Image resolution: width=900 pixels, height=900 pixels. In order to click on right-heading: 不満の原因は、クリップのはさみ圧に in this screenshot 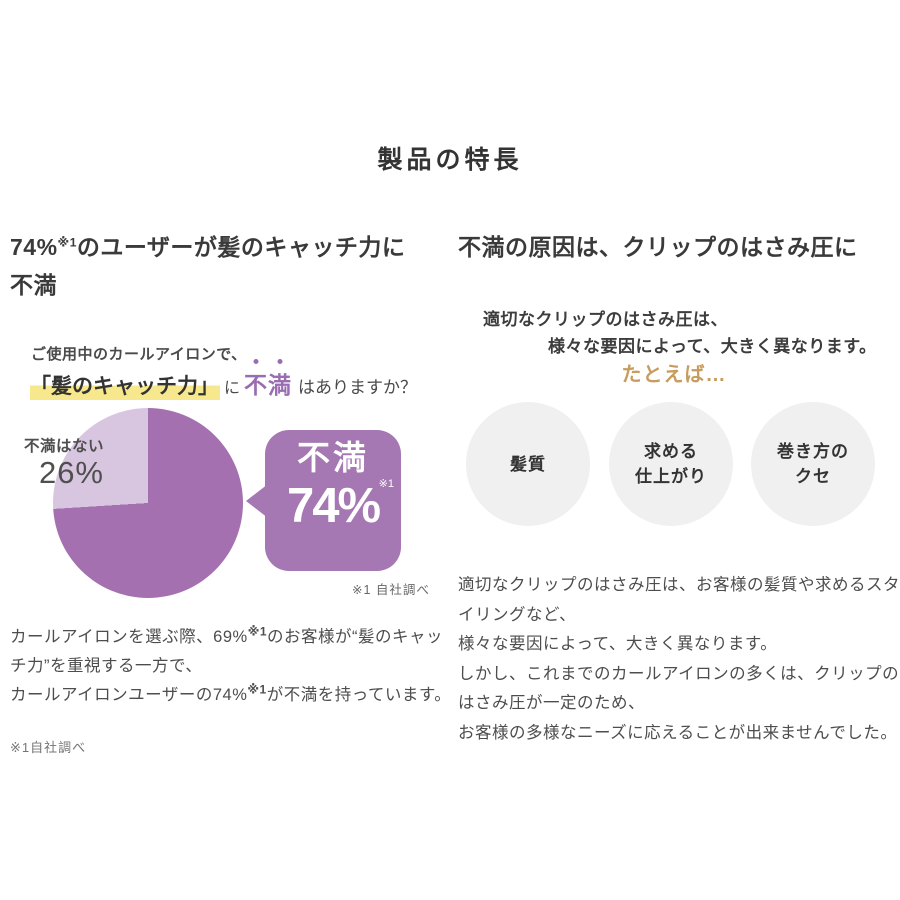, I will do `click(658, 247)`.